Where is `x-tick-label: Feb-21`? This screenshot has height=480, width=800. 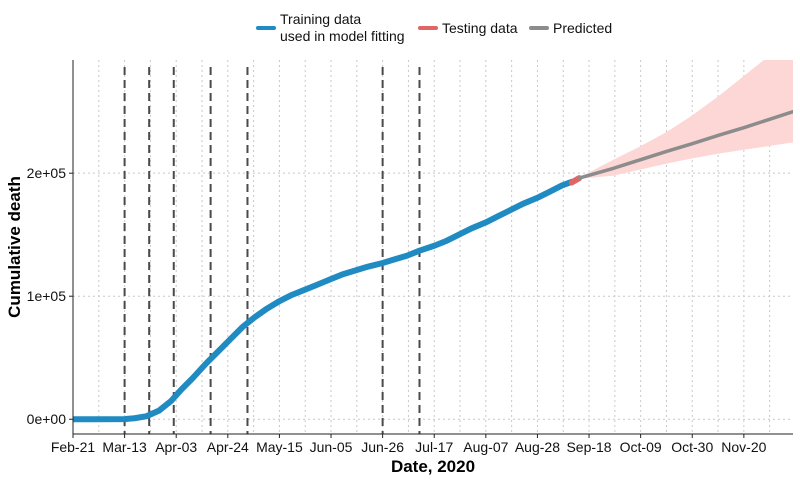 x-tick-label: Feb-21 is located at coordinates (73, 447).